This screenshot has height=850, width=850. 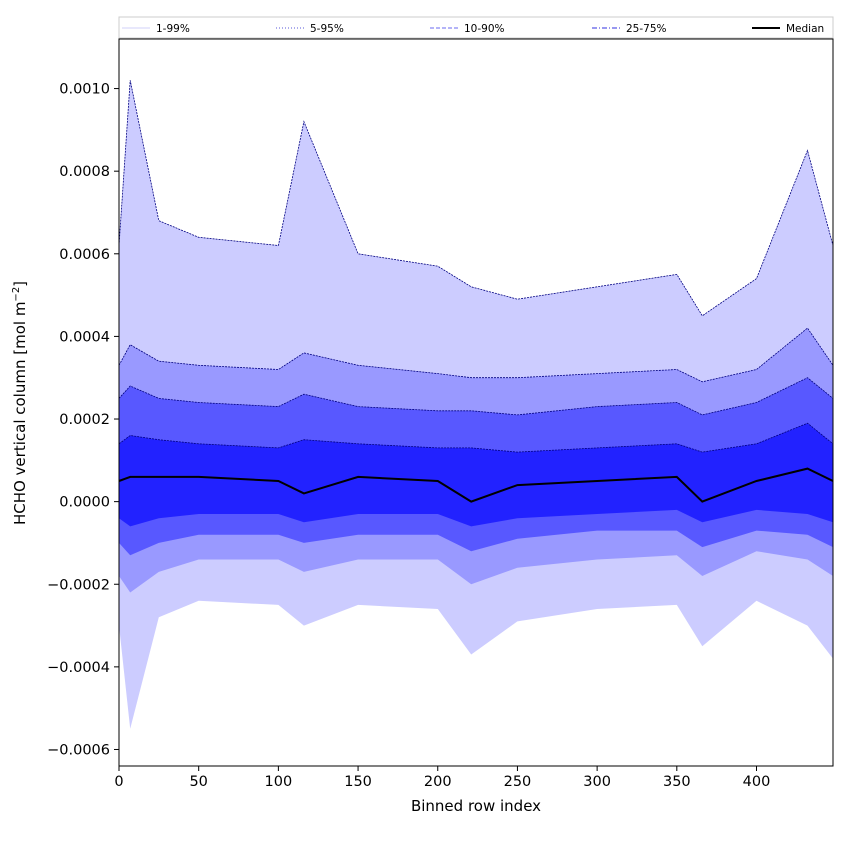 I want to click on x-tick-label: 50, so click(x=198, y=782).